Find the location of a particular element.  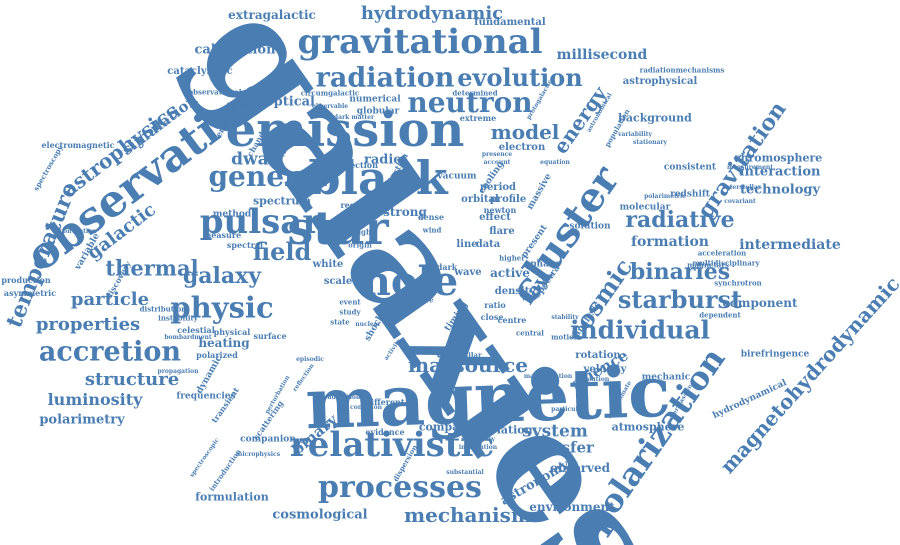

cloud-word: gravitational is located at coordinates (420, 42).